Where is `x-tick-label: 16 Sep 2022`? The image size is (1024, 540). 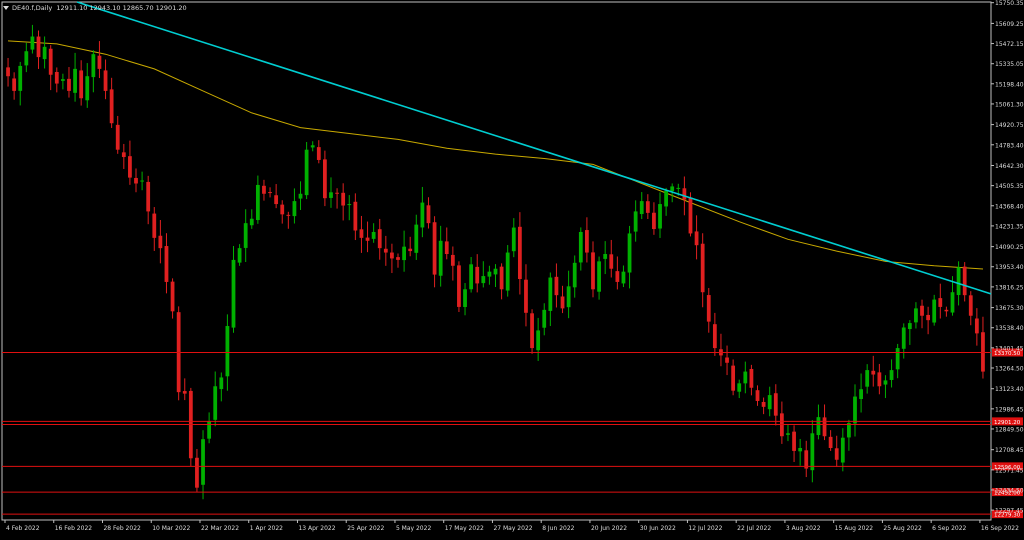
x-tick-label: 16 Sep 2022 is located at coordinates (1000, 528).